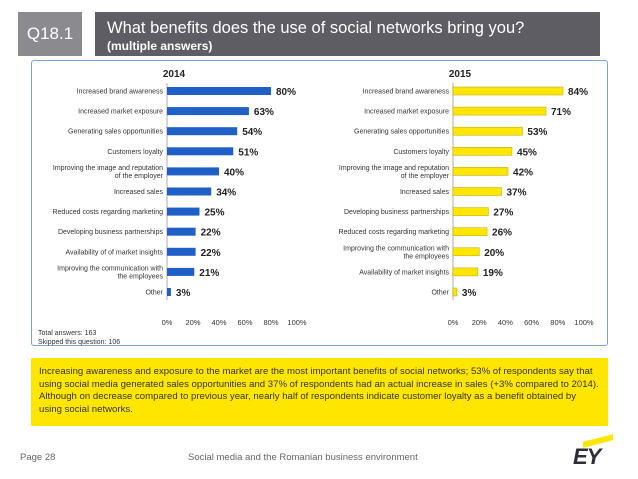 This screenshot has height=479, width=638. What do you see at coordinates (270, 322) in the screenshot?
I see `x-tick-2014-4: 80%` at bounding box center [270, 322].